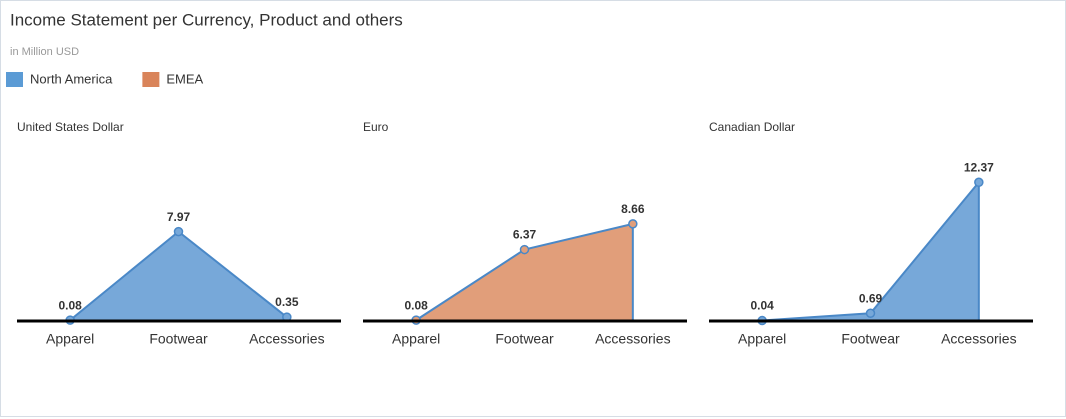 Image resolution: width=1066 pixels, height=419 pixels. I want to click on data-label: 12.37, so click(979, 167).